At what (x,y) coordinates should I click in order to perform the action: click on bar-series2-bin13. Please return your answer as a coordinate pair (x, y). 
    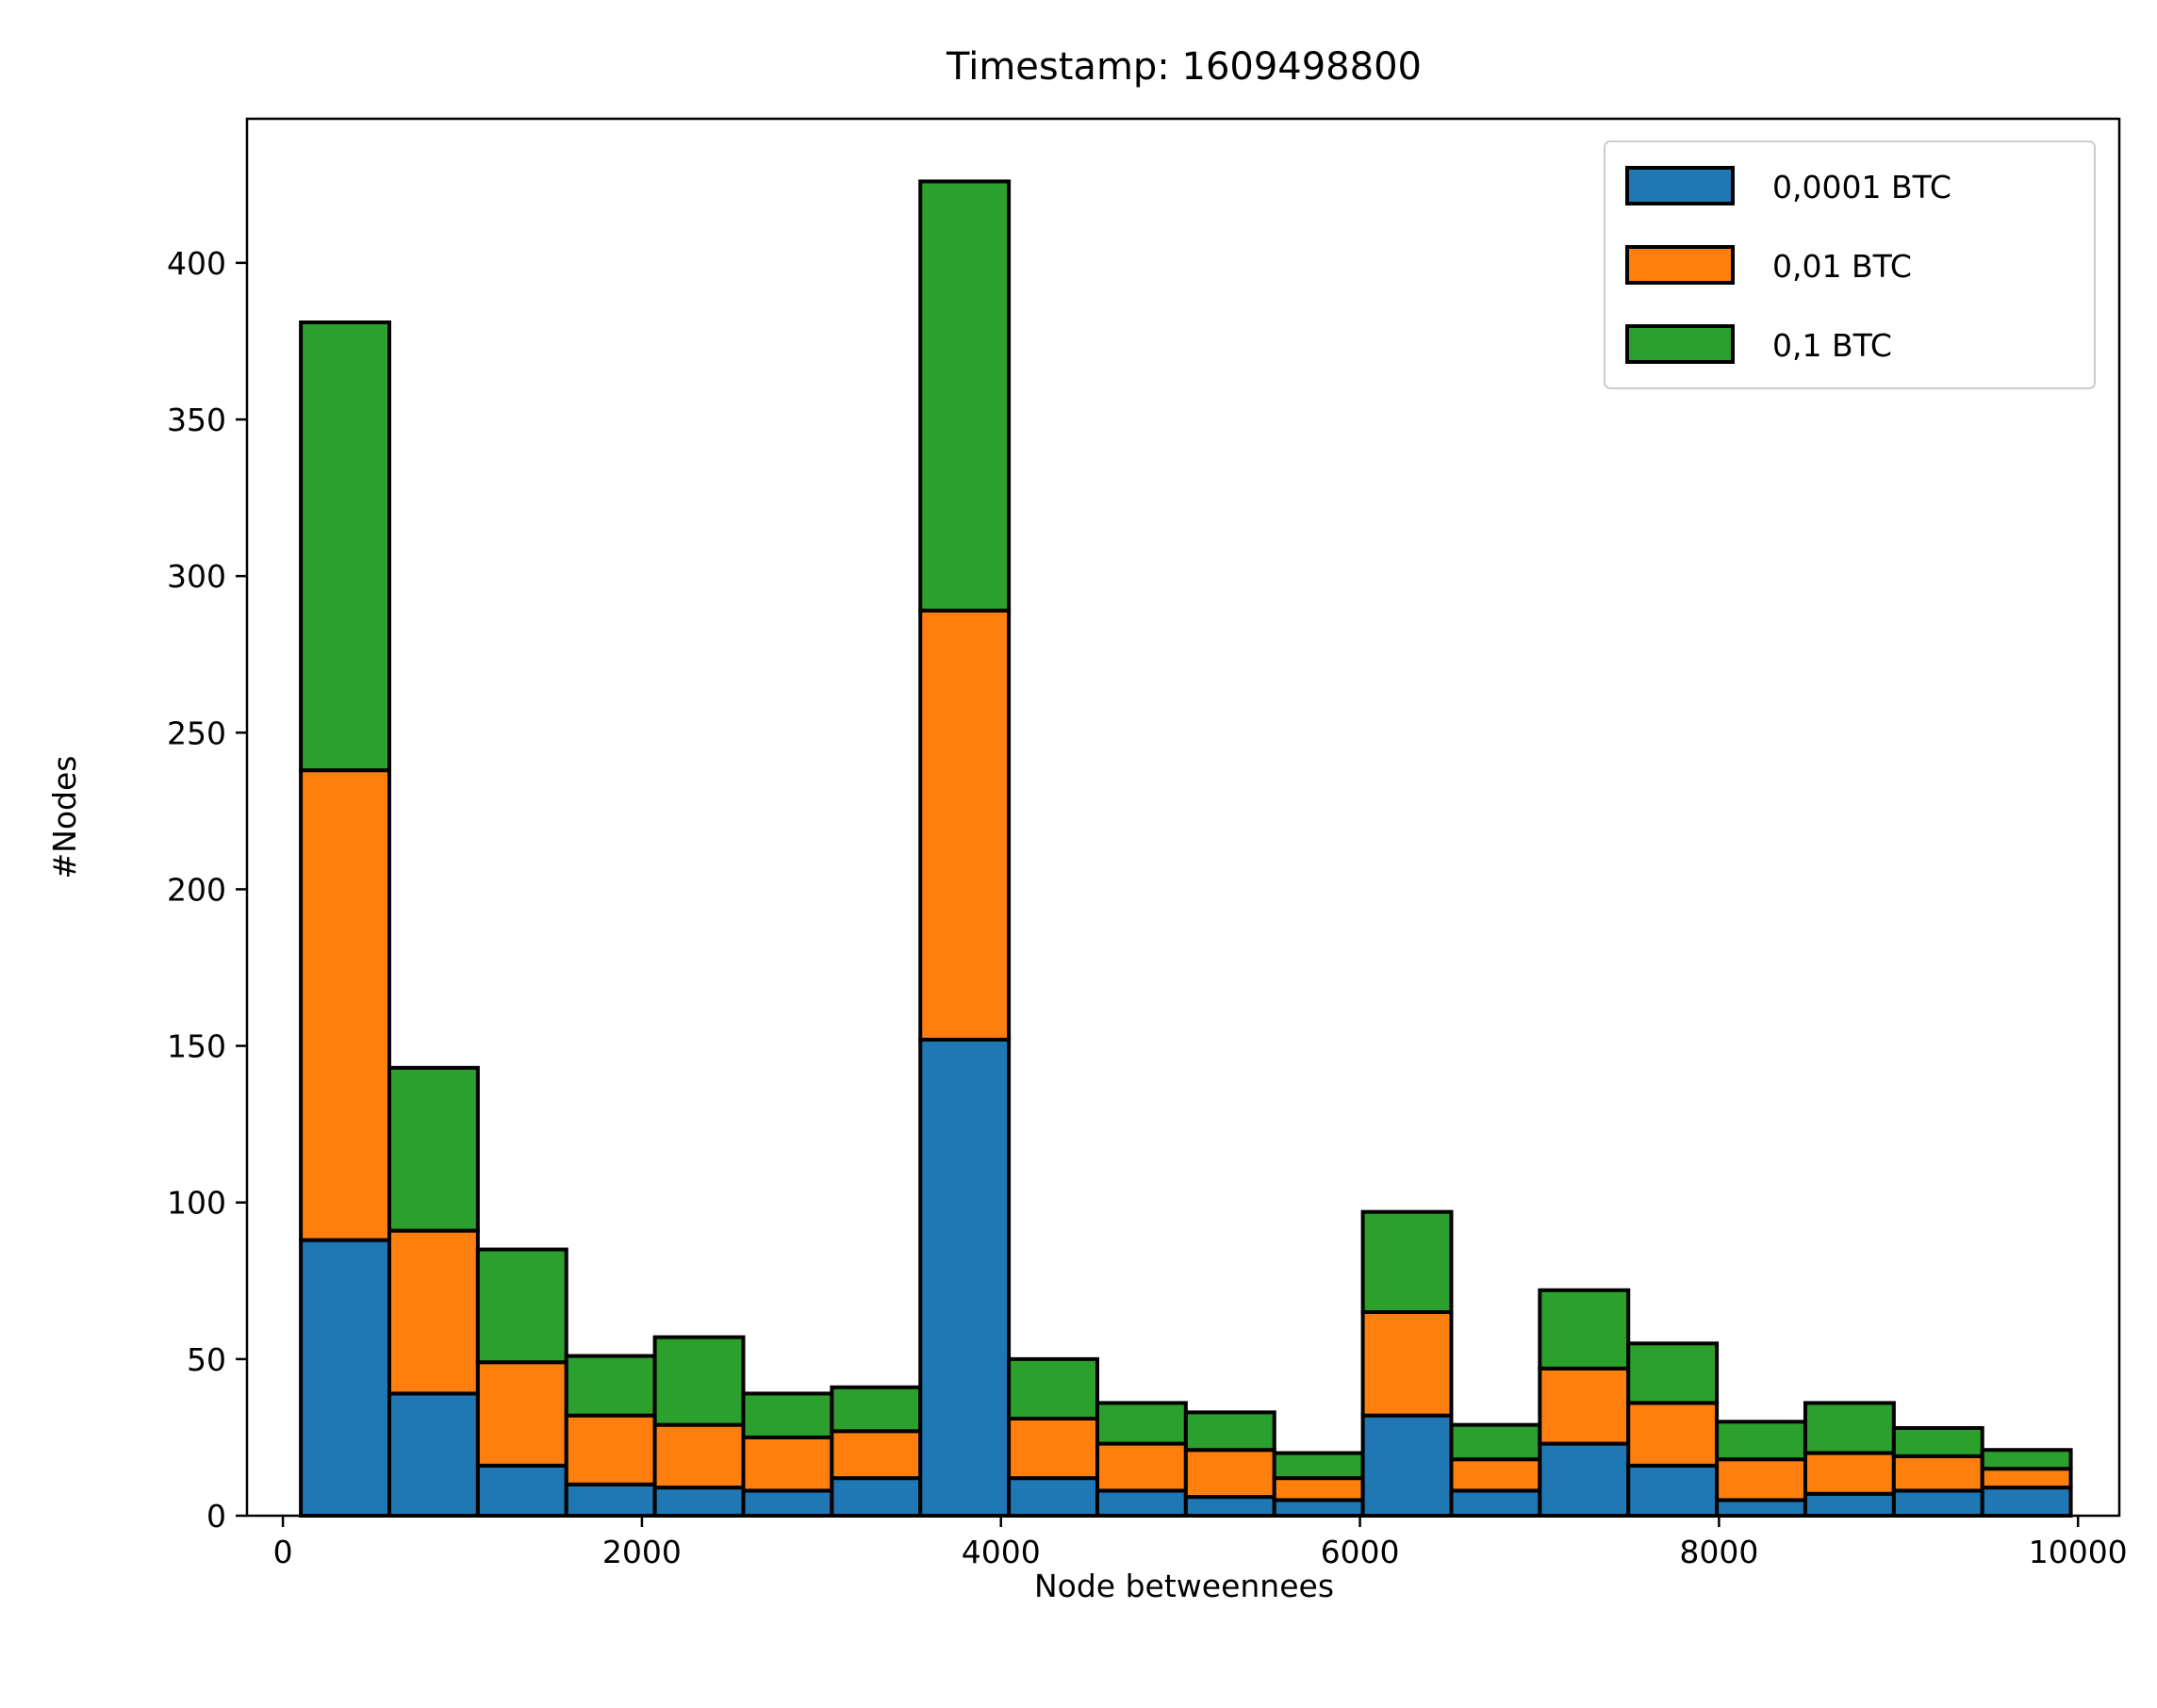
    Looking at the image, I should click on (1495, 1442).